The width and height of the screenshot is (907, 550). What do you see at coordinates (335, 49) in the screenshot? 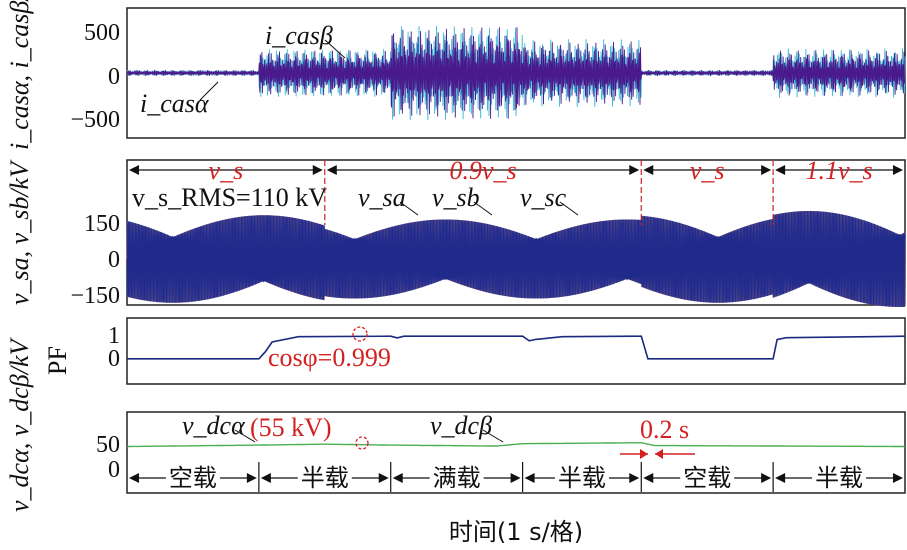
I see `ibeta-leader` at bounding box center [335, 49].